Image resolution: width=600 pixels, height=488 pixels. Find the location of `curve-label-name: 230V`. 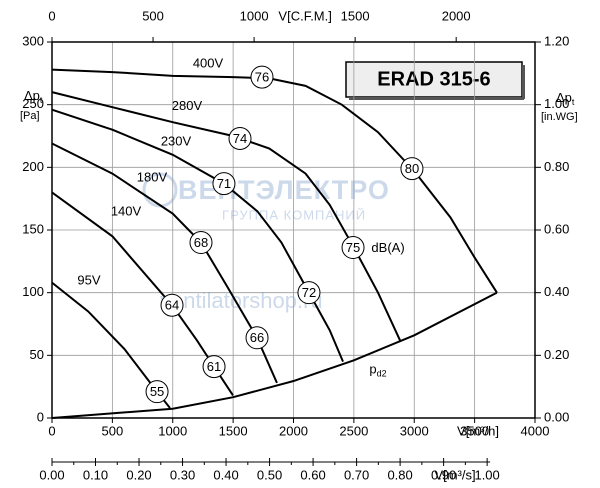

curve-label-name: 230V is located at coordinates (176, 141).